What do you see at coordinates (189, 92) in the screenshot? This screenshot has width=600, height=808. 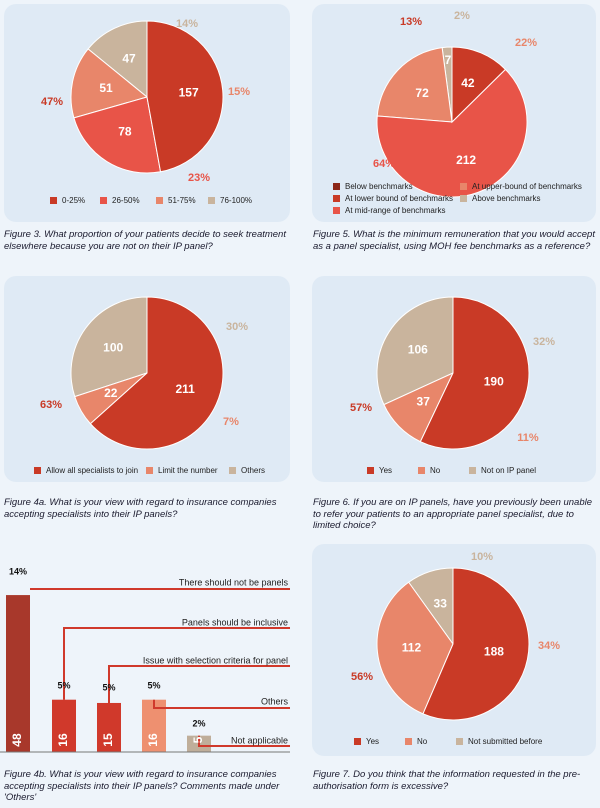 I see `slice-value-label: 157` at bounding box center [189, 92].